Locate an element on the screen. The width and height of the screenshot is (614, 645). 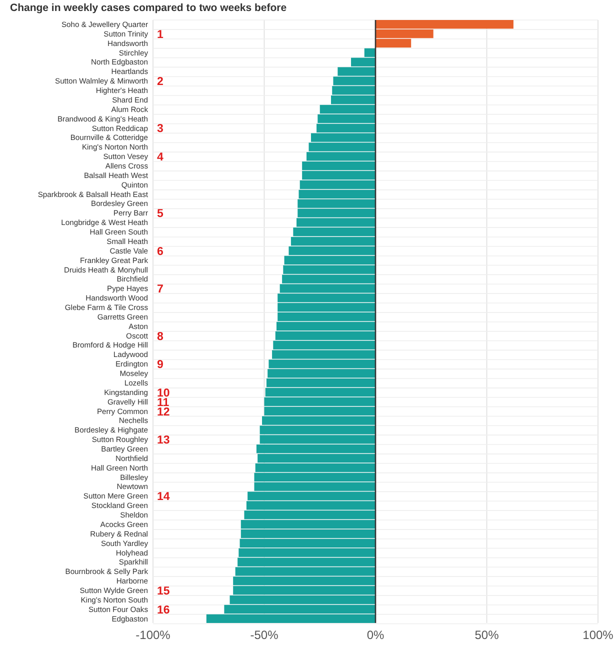
marker-number: 16 is located at coordinates (163, 610).